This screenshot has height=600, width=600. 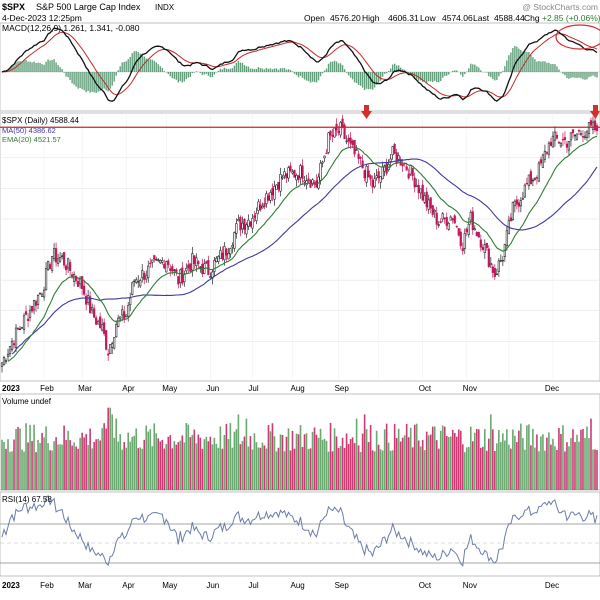 I want to click on month-label: Jul, so click(x=253, y=585).